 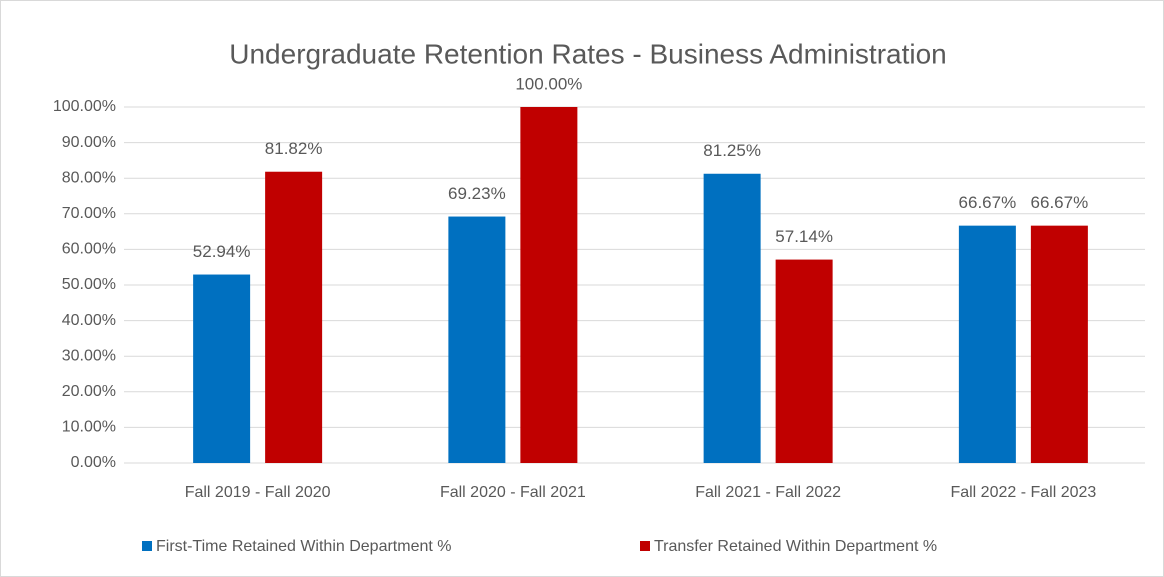 I want to click on data-label: 69.23%, so click(x=477, y=193).